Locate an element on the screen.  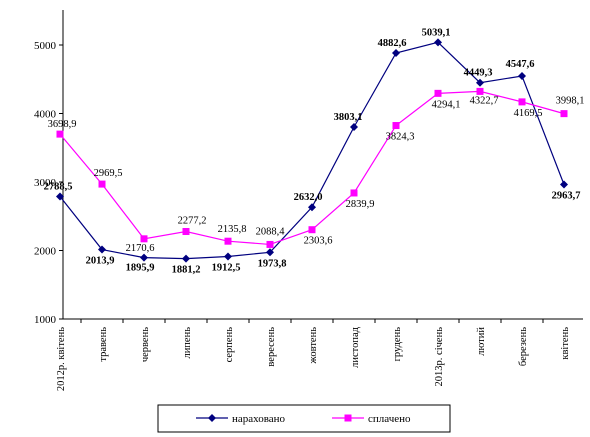
data-label-accrued: 1895,9 is located at coordinates (140, 268).